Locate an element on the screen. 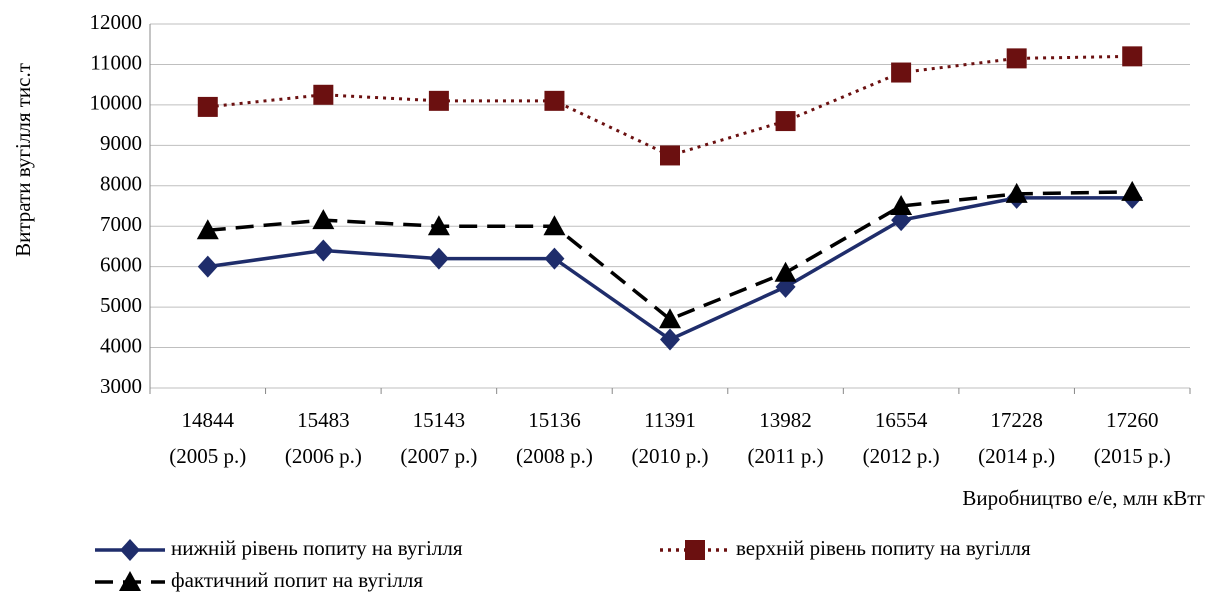  x-axis-title: Виробництво е/е, млн кВтг is located at coordinates (1083, 498).